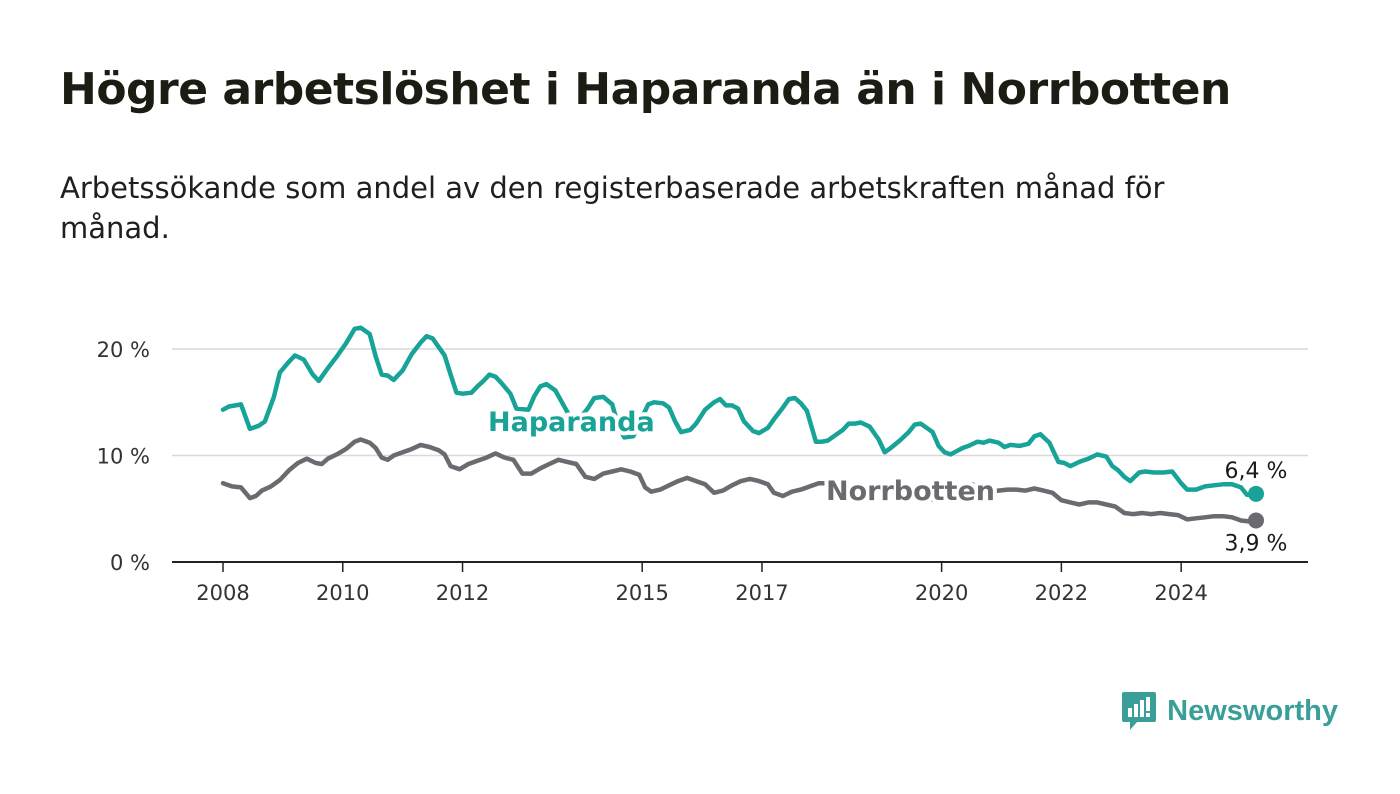 This screenshot has width=1400, height=794. Describe the element at coordinates (1252, 710) in the screenshot. I see `brand-name: Newsworthy` at that location.